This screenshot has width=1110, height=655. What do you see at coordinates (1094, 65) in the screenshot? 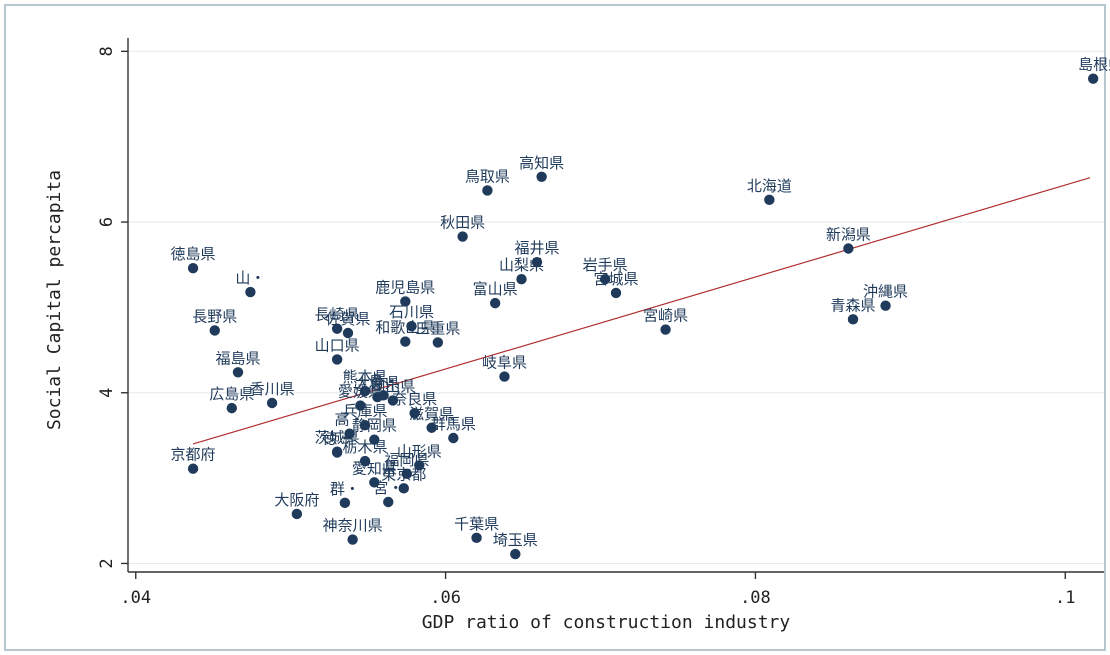
I see `point-label-0: 島根県` at bounding box center [1094, 65].